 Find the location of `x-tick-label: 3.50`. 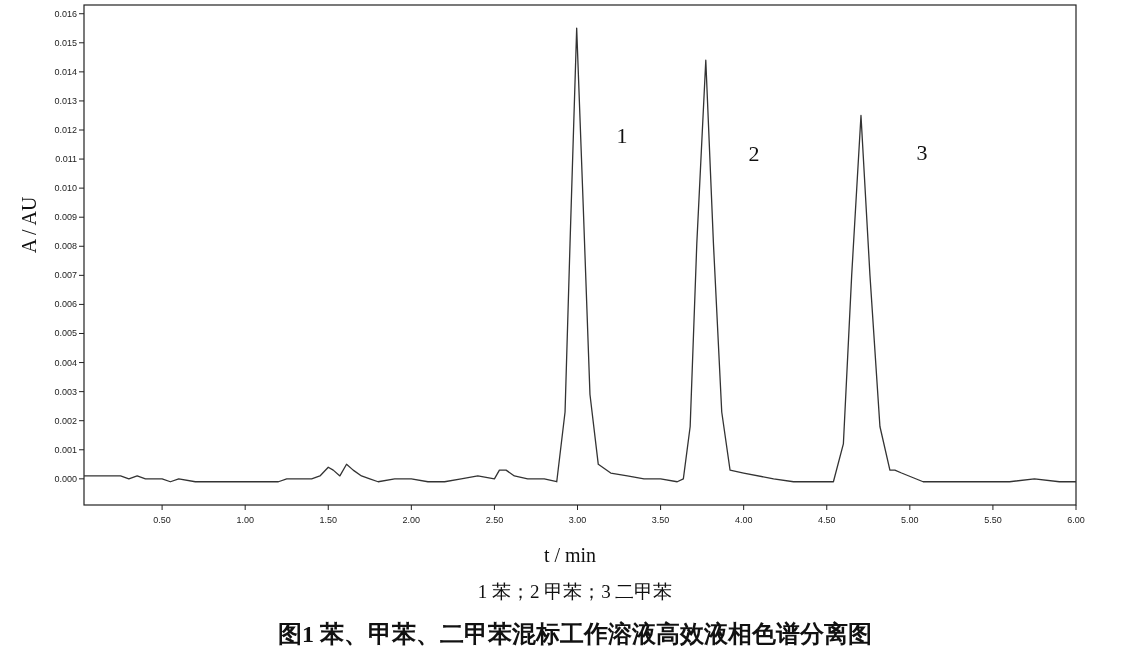

x-tick-label: 3.50 is located at coordinates (660, 520).